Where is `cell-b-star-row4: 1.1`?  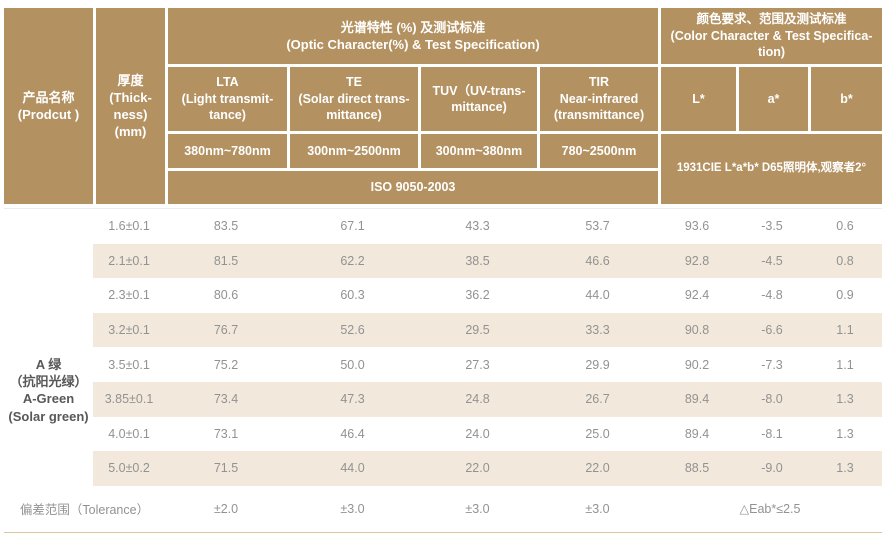 cell-b-star-row4: 1.1 is located at coordinates (845, 330).